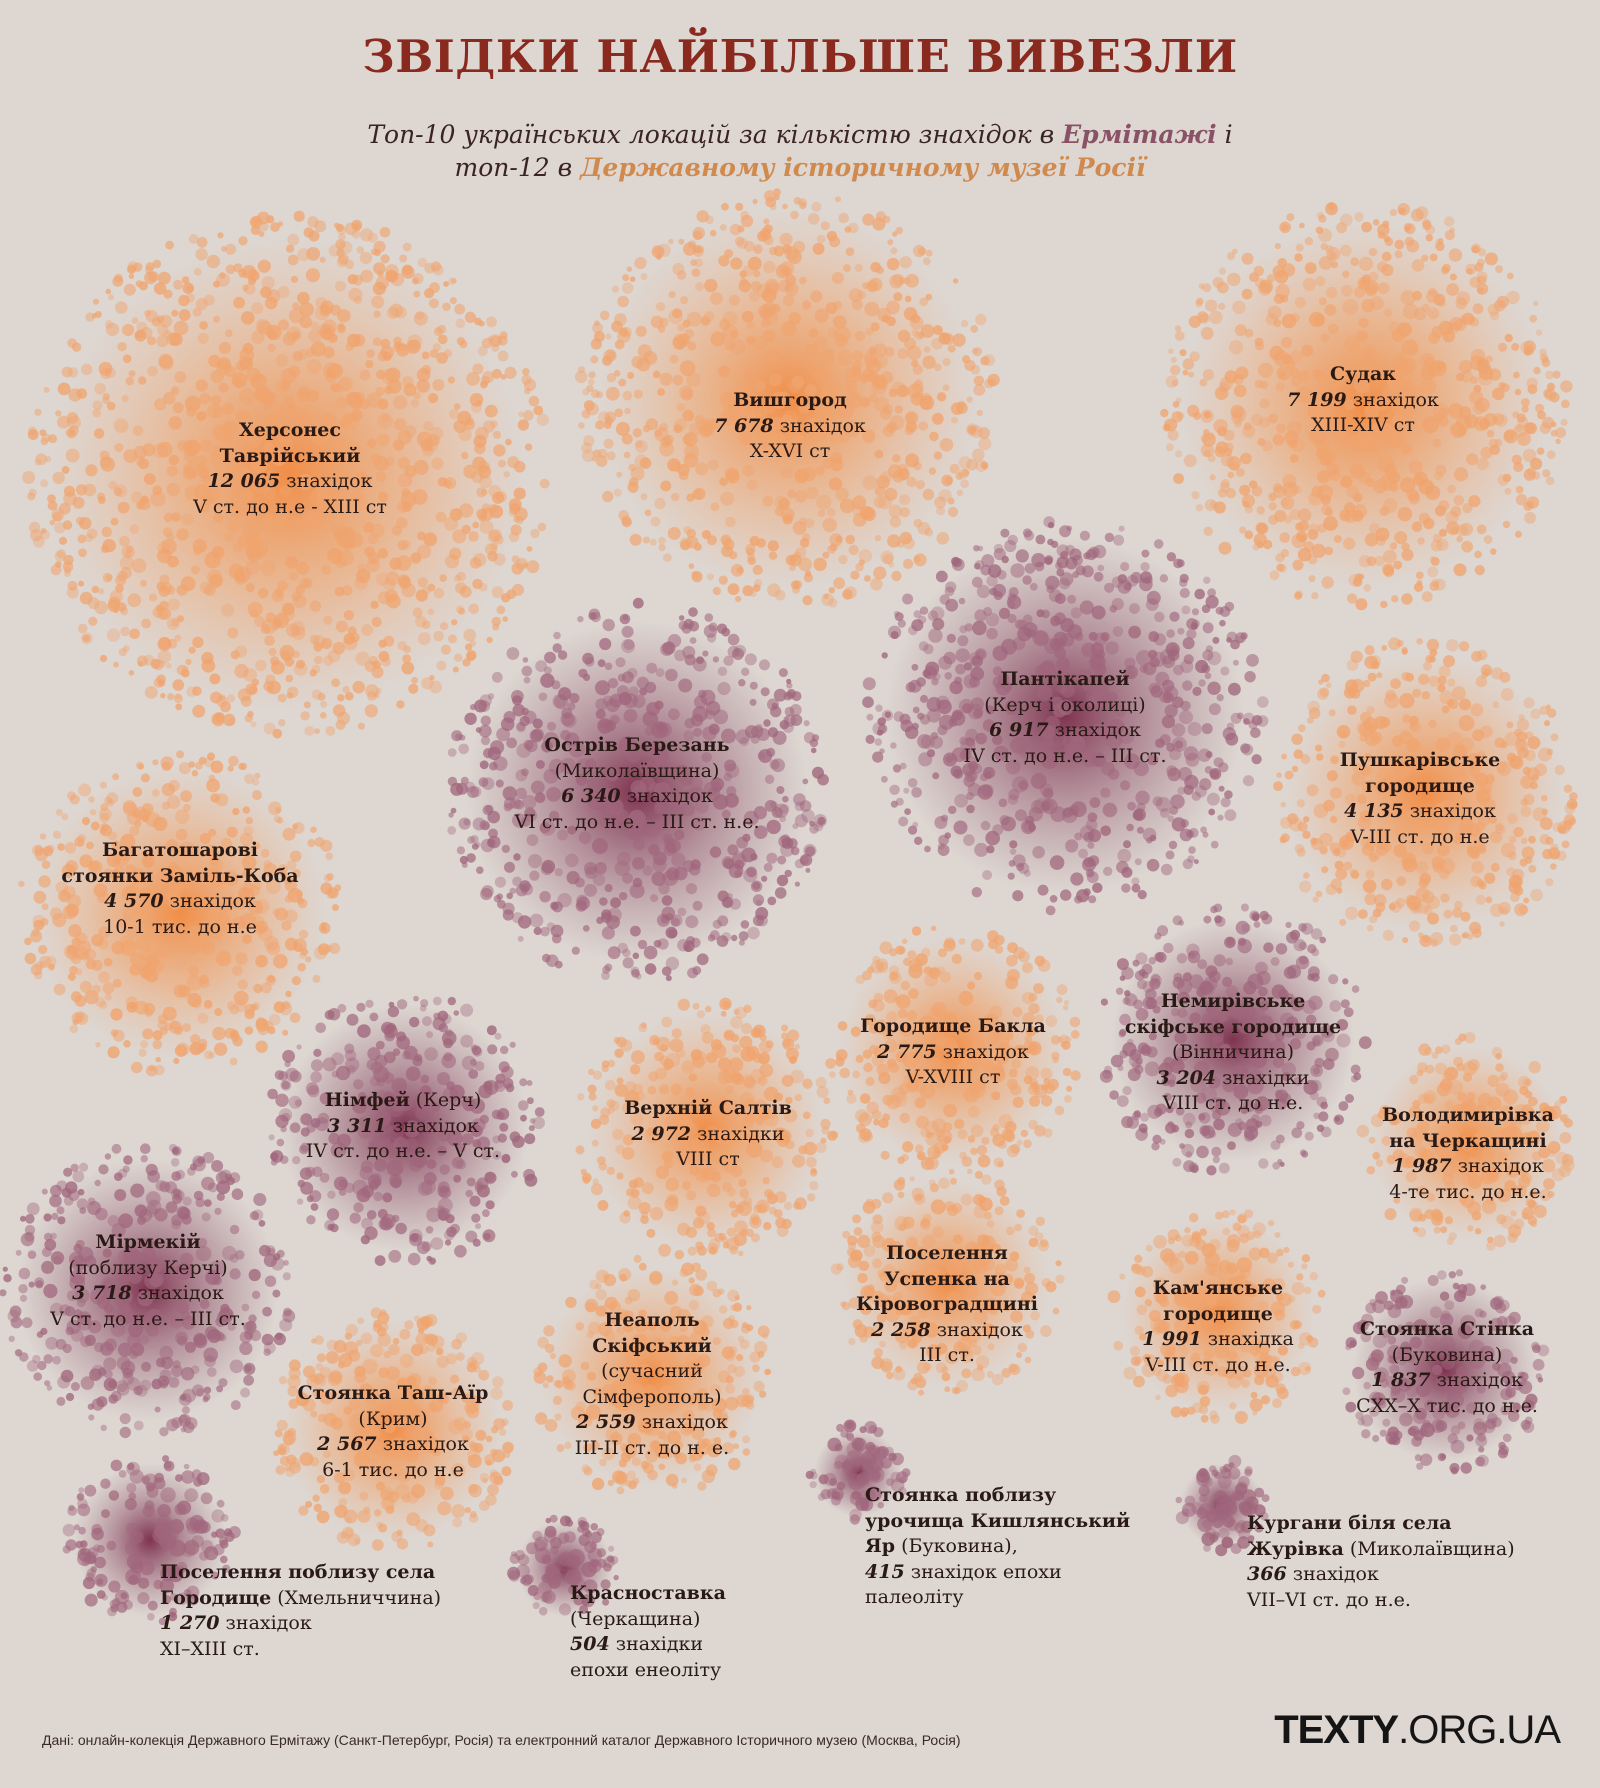  I want to click on label-bakla: Городище Бакла 2 775 знахідок V-XVIII ст, so click(953, 1052).